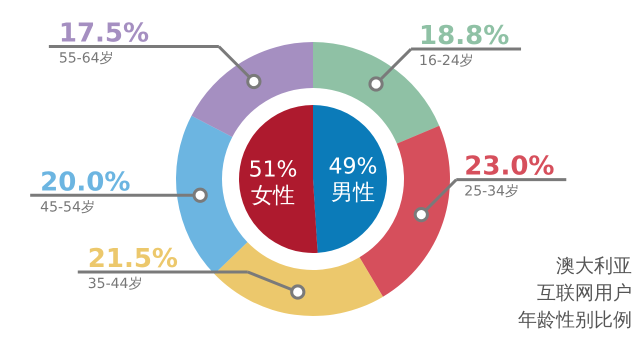 The image size is (640, 338). Describe the element at coordinates (67, 207) in the screenshot. I see `slice-label: 45-54岁` at that location.